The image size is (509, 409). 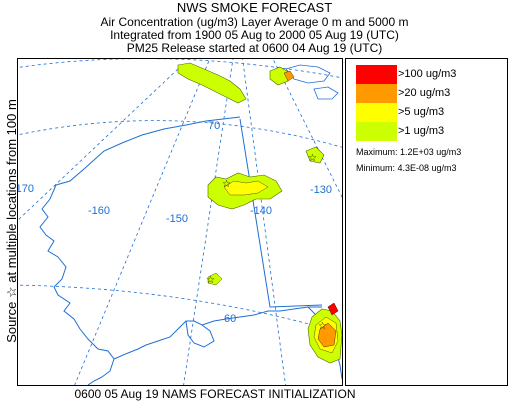 I want to click on source-marker-central: ☆, so click(x=226, y=184).